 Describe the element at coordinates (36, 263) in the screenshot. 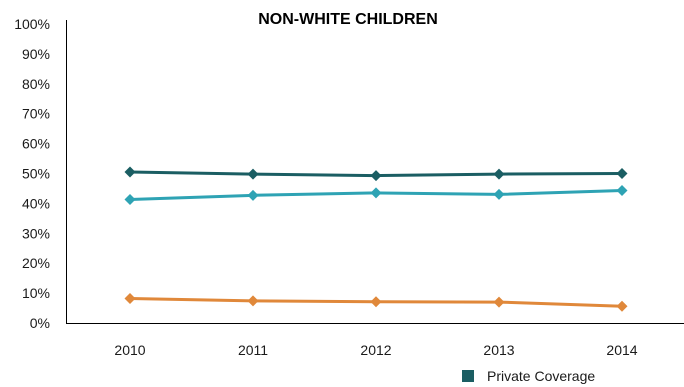

I see `y-tick-label: 20%` at that location.